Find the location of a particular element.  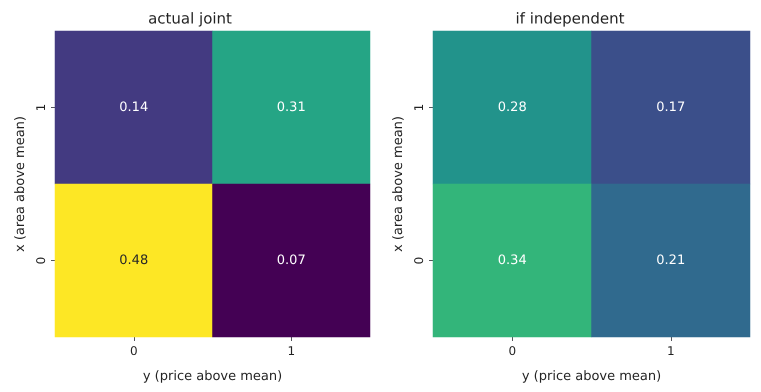

data-label: 0.34 is located at coordinates (512, 260).